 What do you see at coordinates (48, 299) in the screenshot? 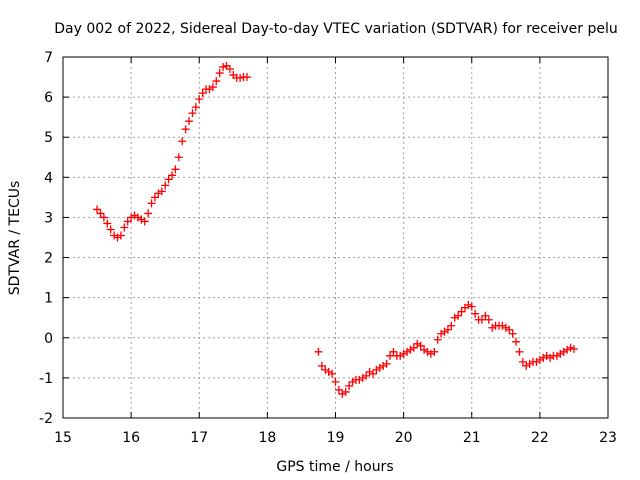
I see `y-tick-label: 1` at bounding box center [48, 299].